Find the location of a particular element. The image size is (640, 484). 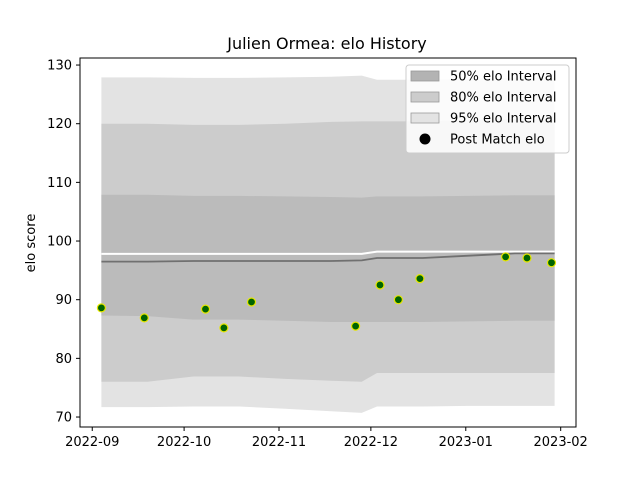

y-tick-label: 120 is located at coordinates (59, 124).